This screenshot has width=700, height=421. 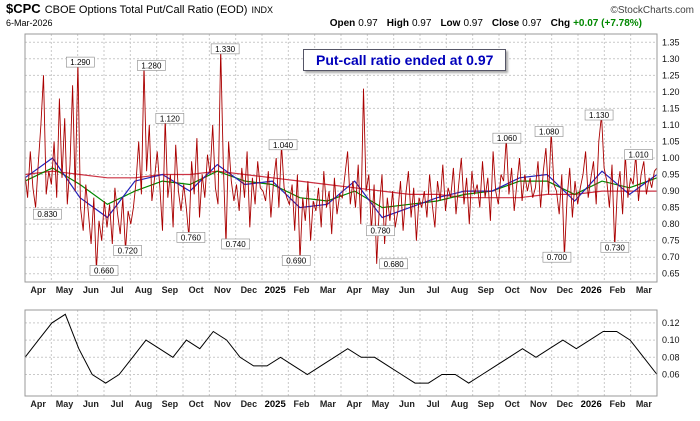 What do you see at coordinates (671, 141) in the screenshot?
I see `svg-text: 1.05` at bounding box center [671, 141].